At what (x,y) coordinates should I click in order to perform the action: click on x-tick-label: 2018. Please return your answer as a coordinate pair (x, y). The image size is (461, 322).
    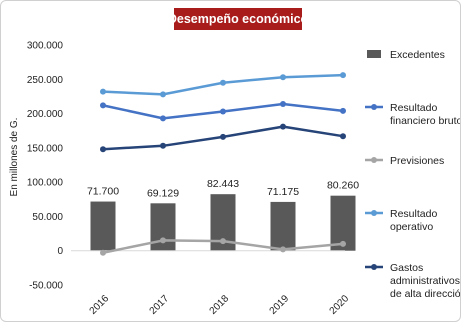
    Looking at the image, I should click on (220, 305).